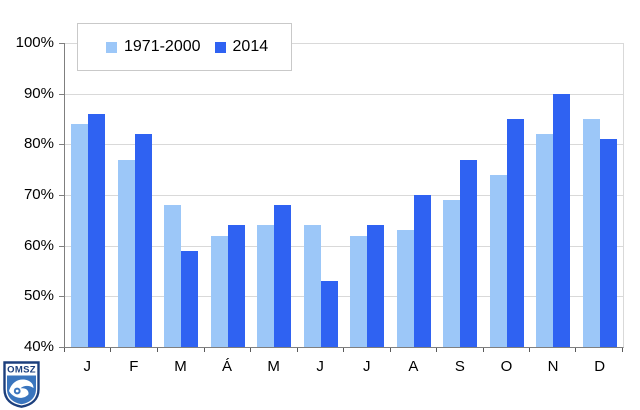 The width and height of the screenshot is (640, 410). Describe the element at coordinates (111, 47) in the screenshot. I see `legend-swatch-light-blue` at that location.